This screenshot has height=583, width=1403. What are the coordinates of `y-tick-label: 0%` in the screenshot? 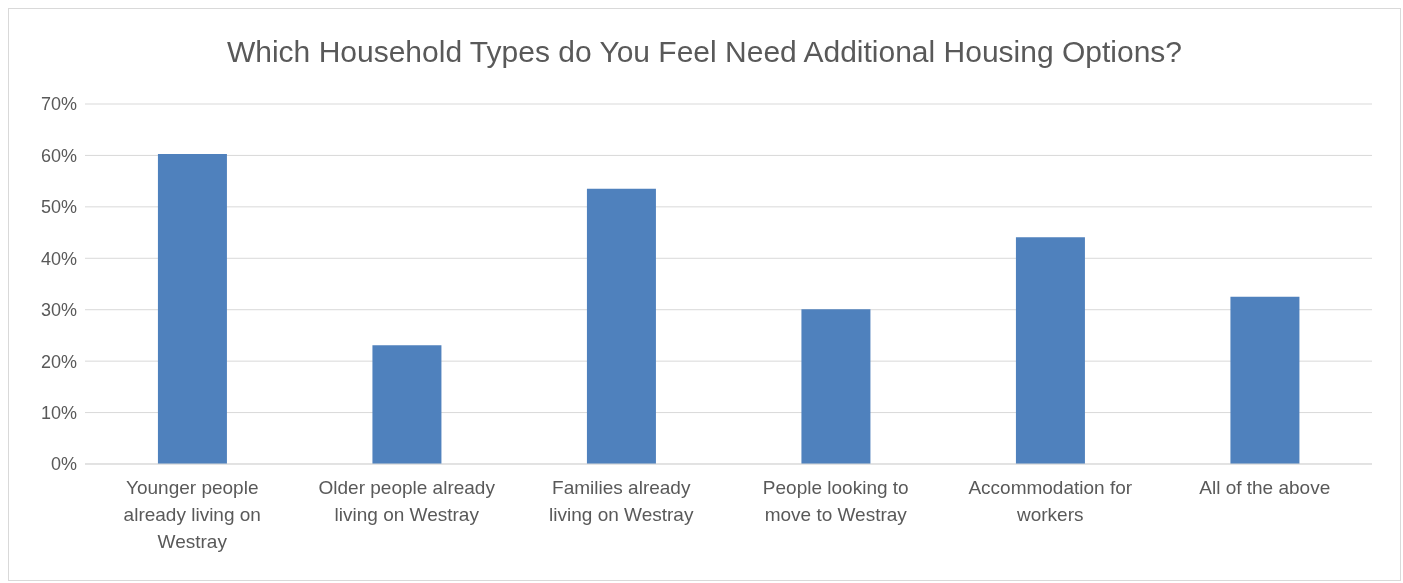 It's located at (63, 464).